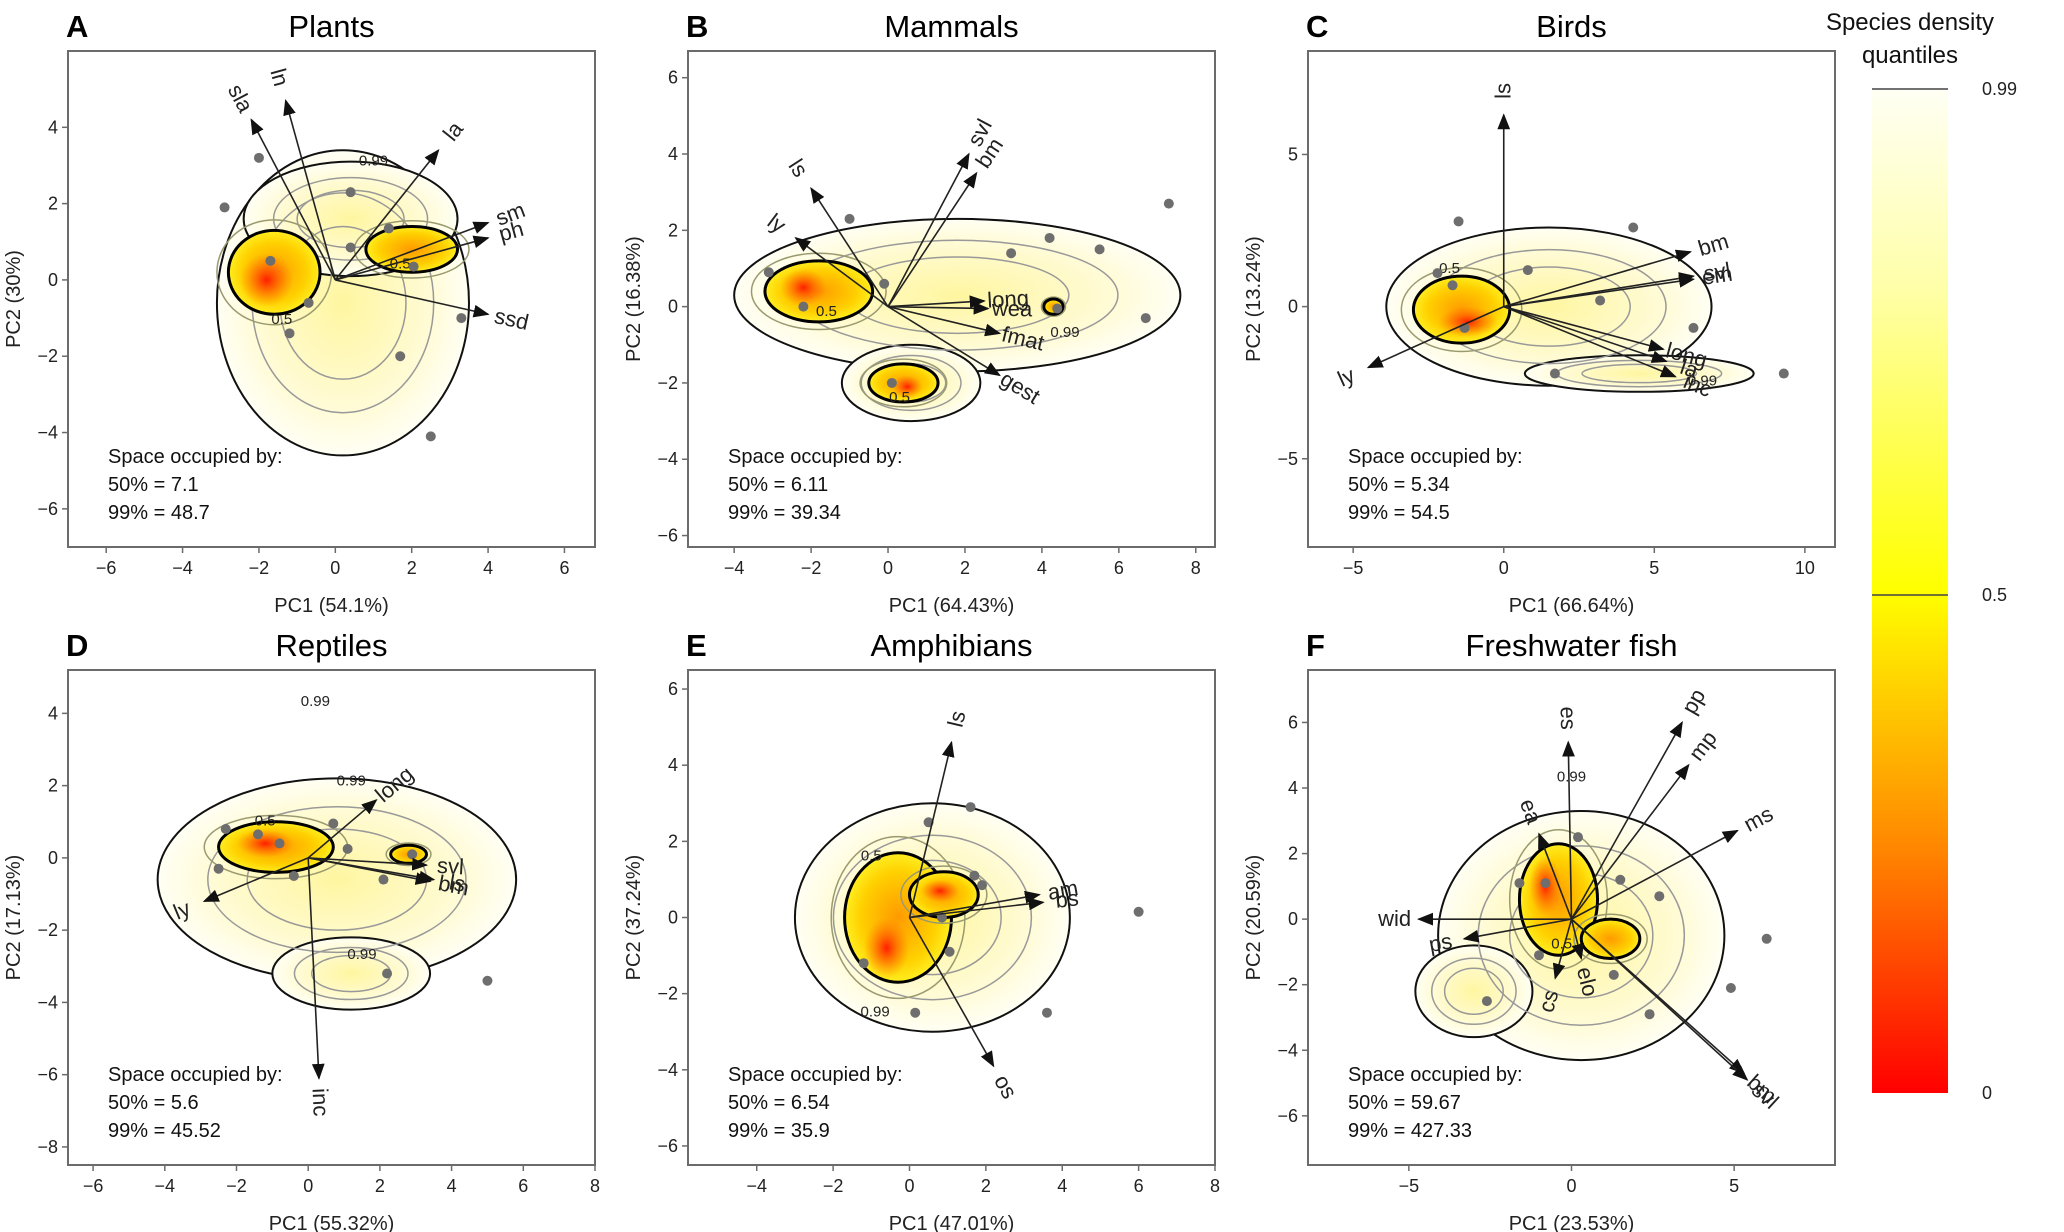 This screenshot has width=2064, height=1232. I want to click on x-tick-label: 4, so click(1042, 568).